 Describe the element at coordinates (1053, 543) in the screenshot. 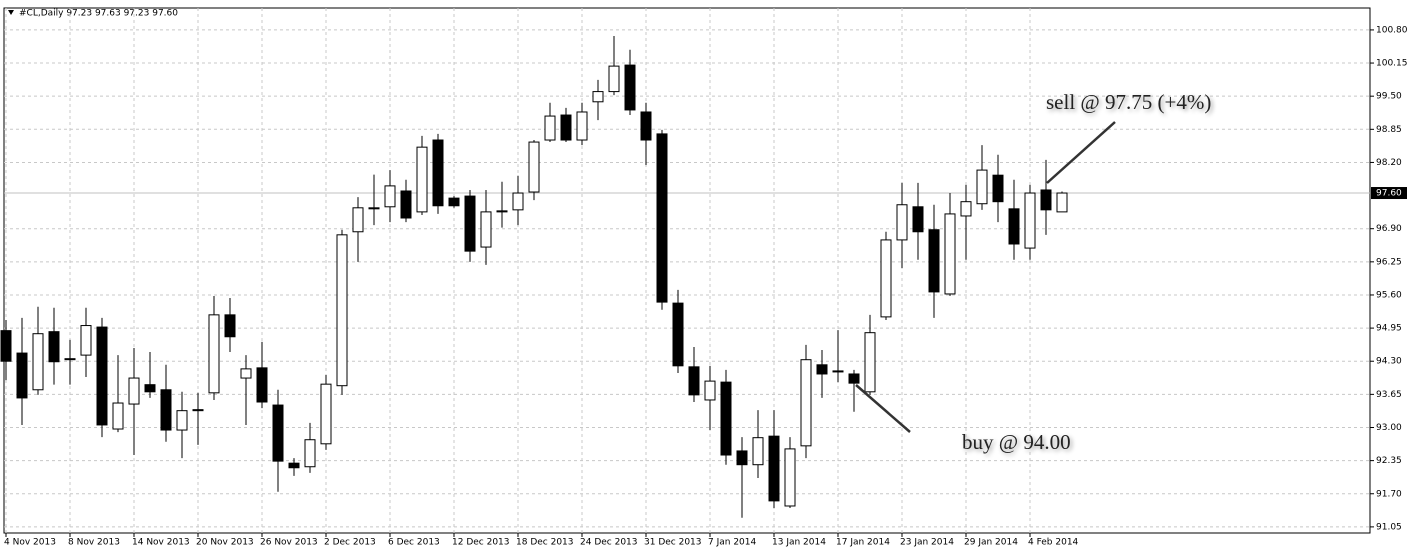

I see `x-tick-label: 4 Feb 2014` at that location.